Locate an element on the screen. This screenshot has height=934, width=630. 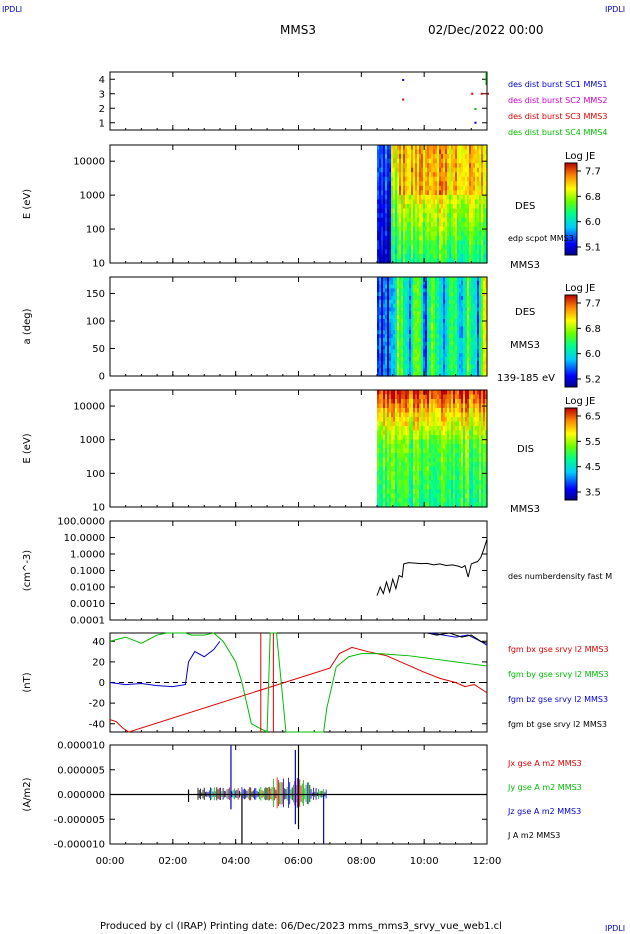
colorbar-tick-label: 5.2 is located at coordinates (593, 380).